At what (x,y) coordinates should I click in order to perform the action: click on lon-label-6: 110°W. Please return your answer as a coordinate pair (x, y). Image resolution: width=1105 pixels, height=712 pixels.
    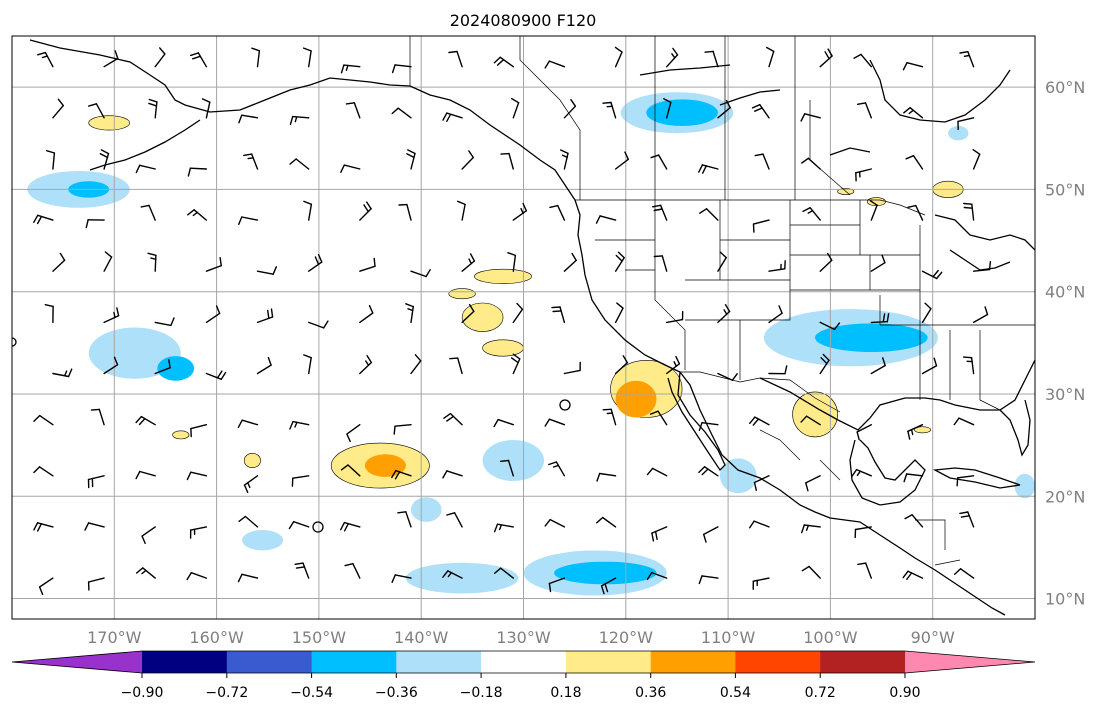
    Looking at the image, I should click on (728, 637).